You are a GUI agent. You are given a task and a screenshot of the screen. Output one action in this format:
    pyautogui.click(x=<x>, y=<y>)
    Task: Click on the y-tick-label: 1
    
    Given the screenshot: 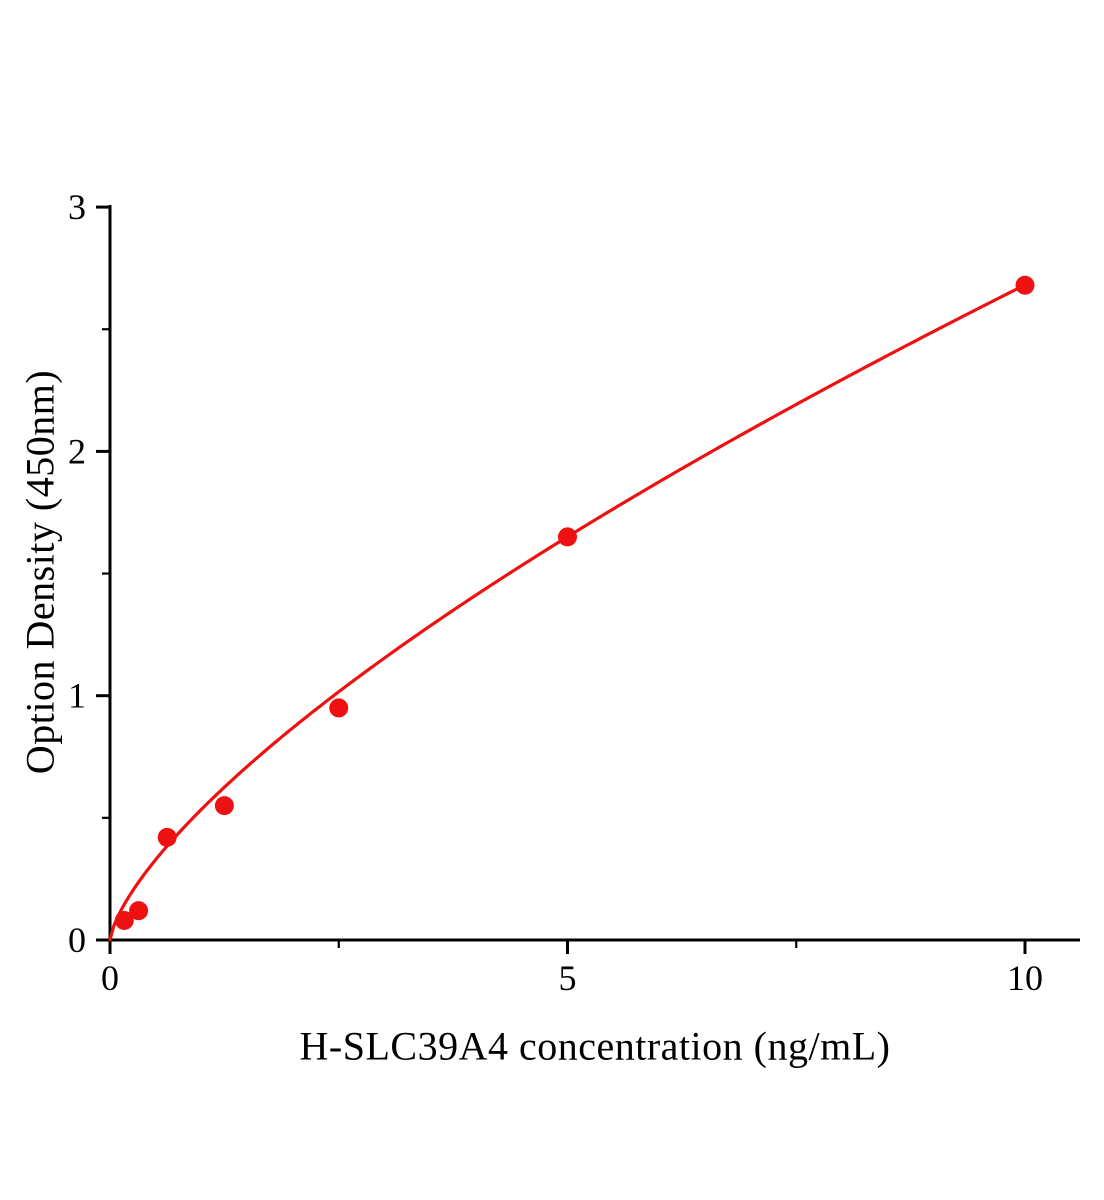 What is the action you would take?
    pyautogui.click(x=77, y=696)
    